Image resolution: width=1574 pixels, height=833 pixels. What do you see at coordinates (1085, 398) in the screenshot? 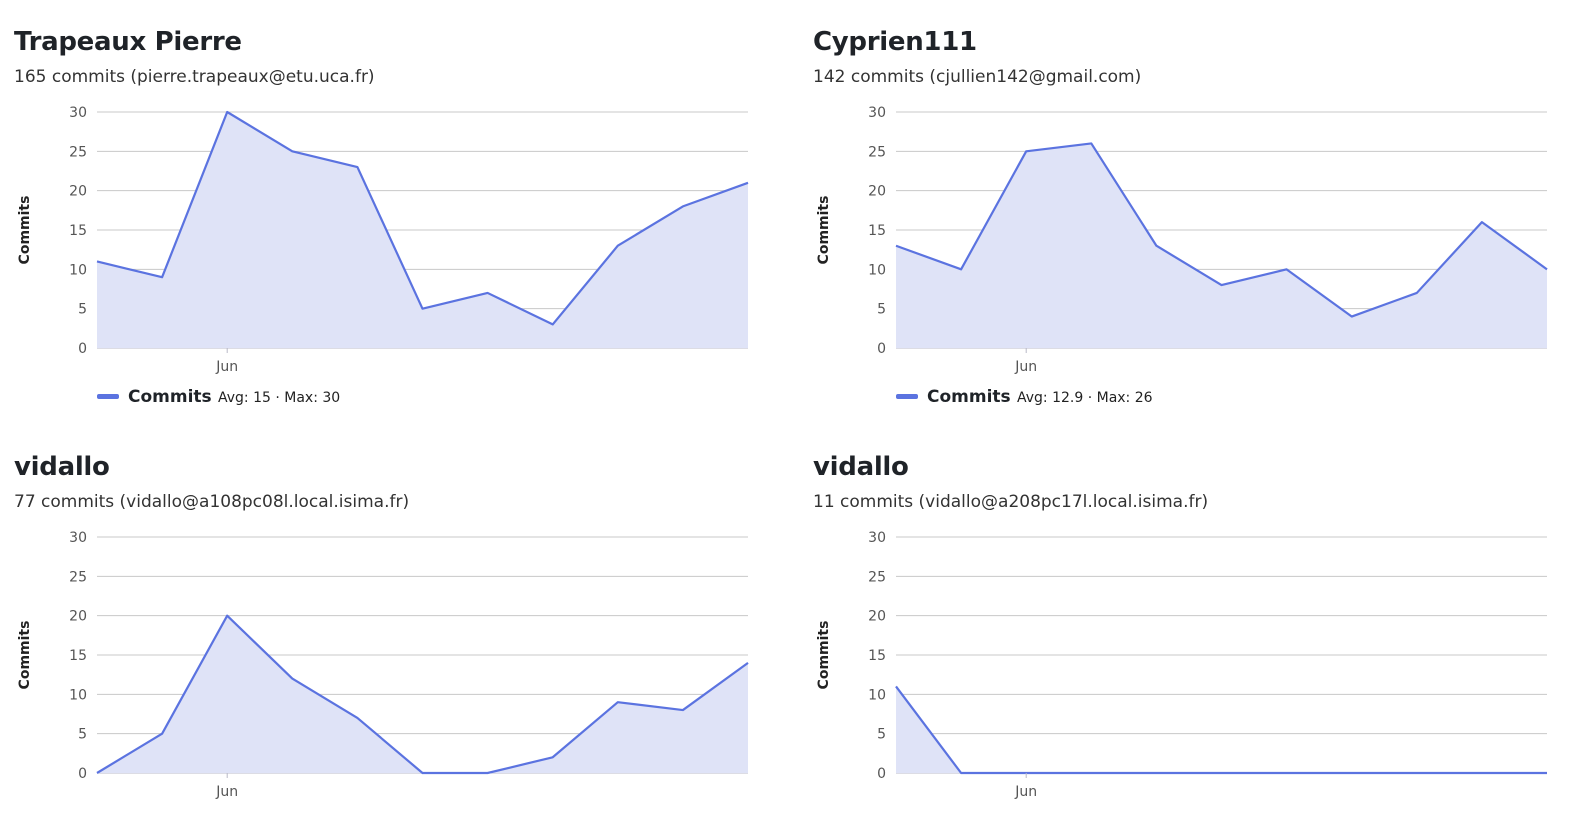
I see `legend-stats: Avg: 12.9 · Max: 26` at bounding box center [1085, 398].